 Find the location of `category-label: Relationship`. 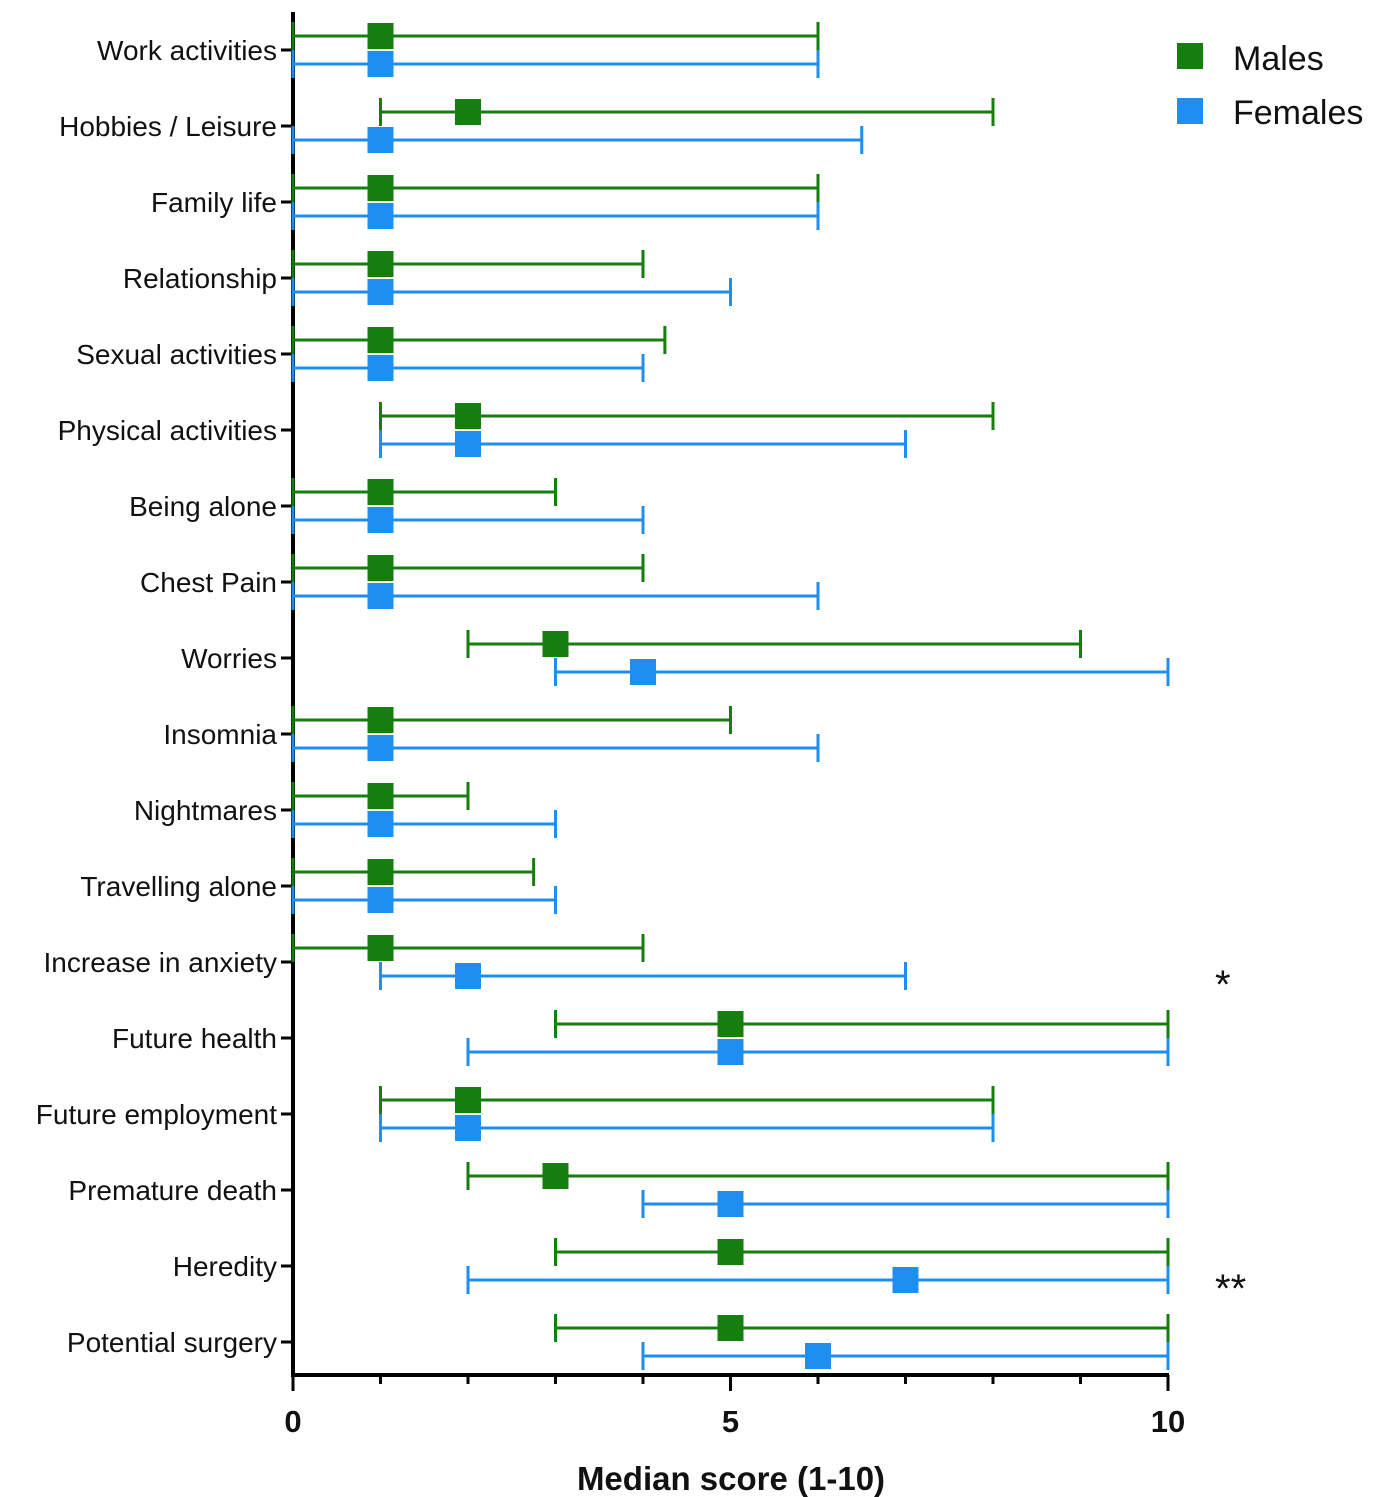

category-label: Relationship is located at coordinates (200, 278).